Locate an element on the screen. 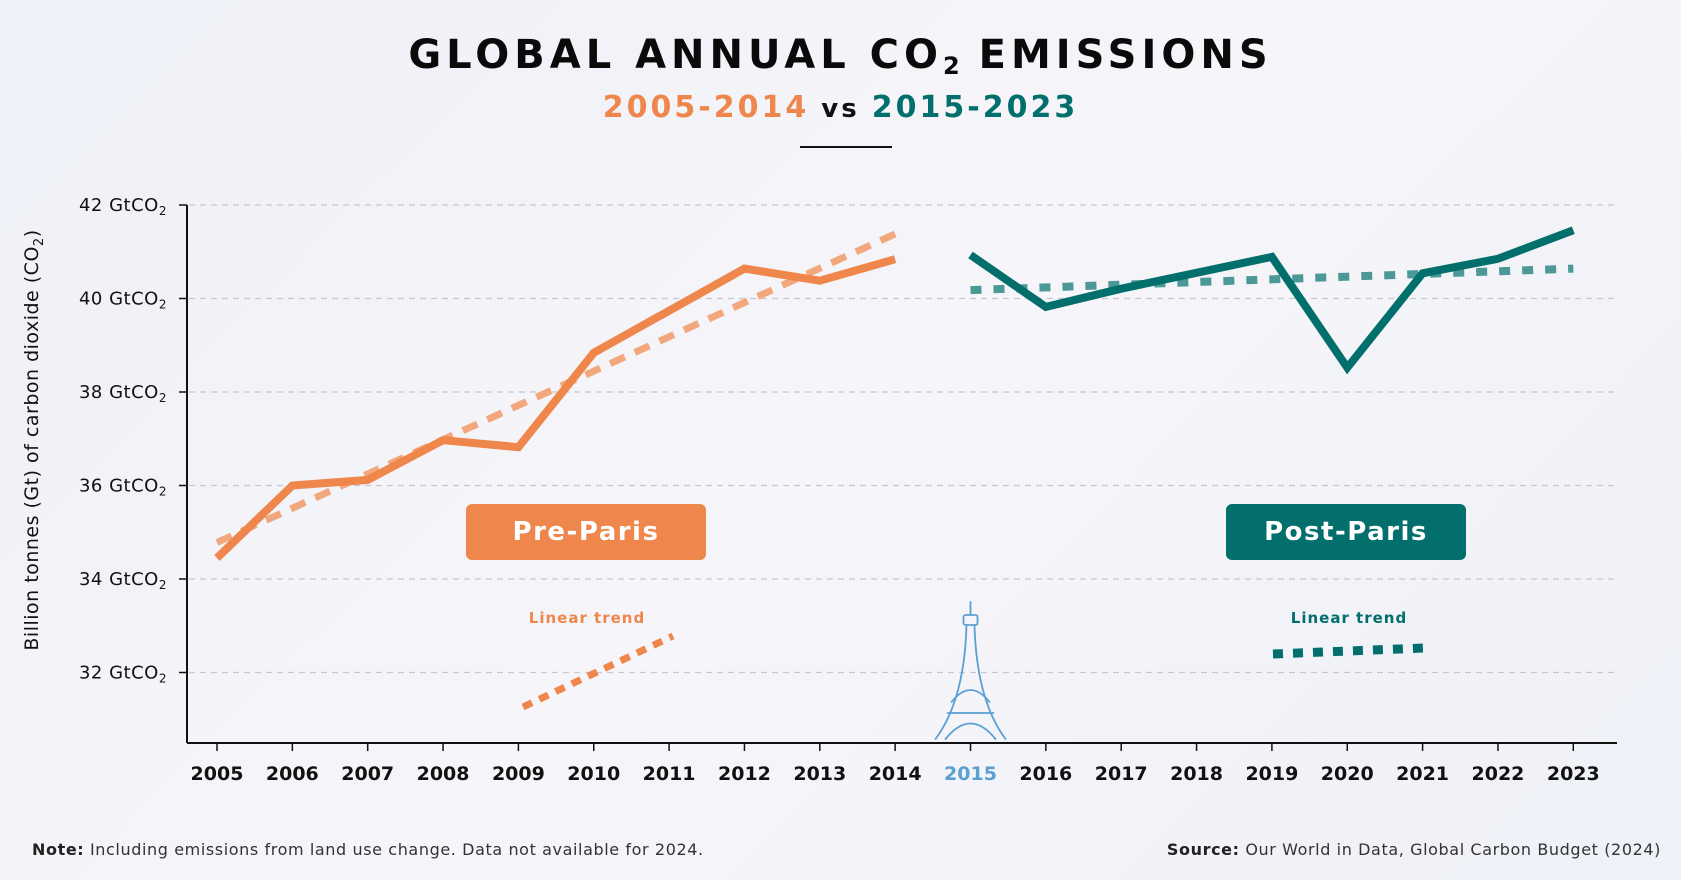 This screenshot has height=880, width=1681. y-tick-label: 42 GtCO2 is located at coordinates (123, 206).